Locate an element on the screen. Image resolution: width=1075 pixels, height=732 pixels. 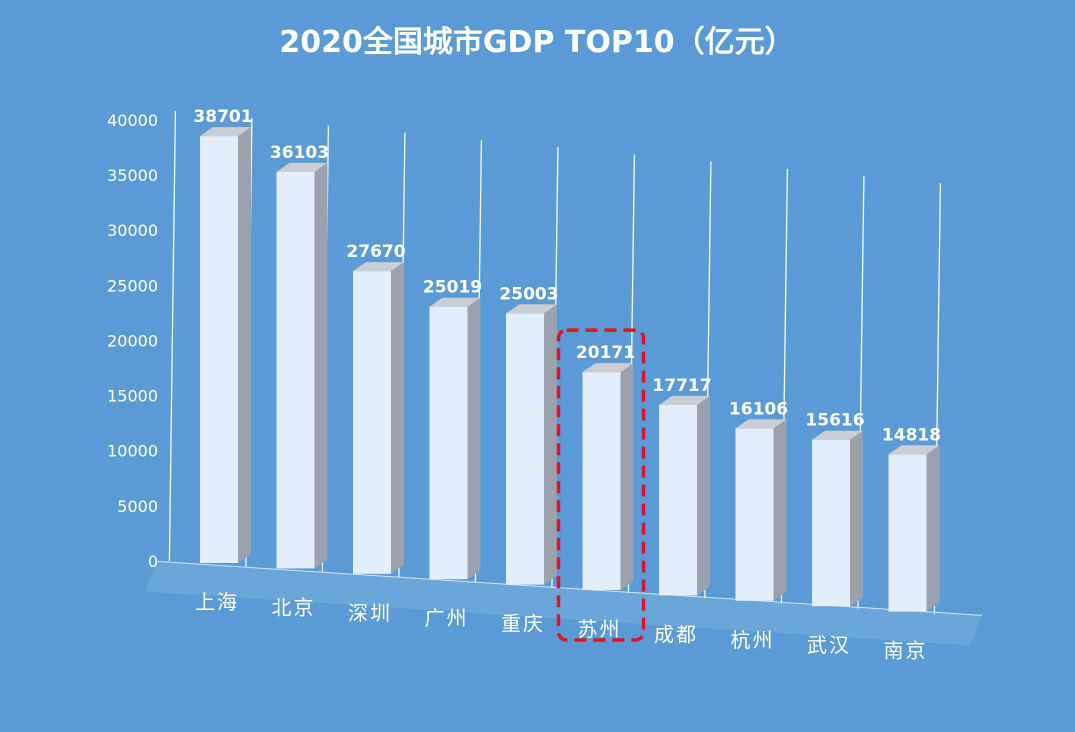
category-labels: 上海 北京 深圳 广州 重庆 苏州 成都 杭州 武汉 南京 is located at coordinates (561, 626).